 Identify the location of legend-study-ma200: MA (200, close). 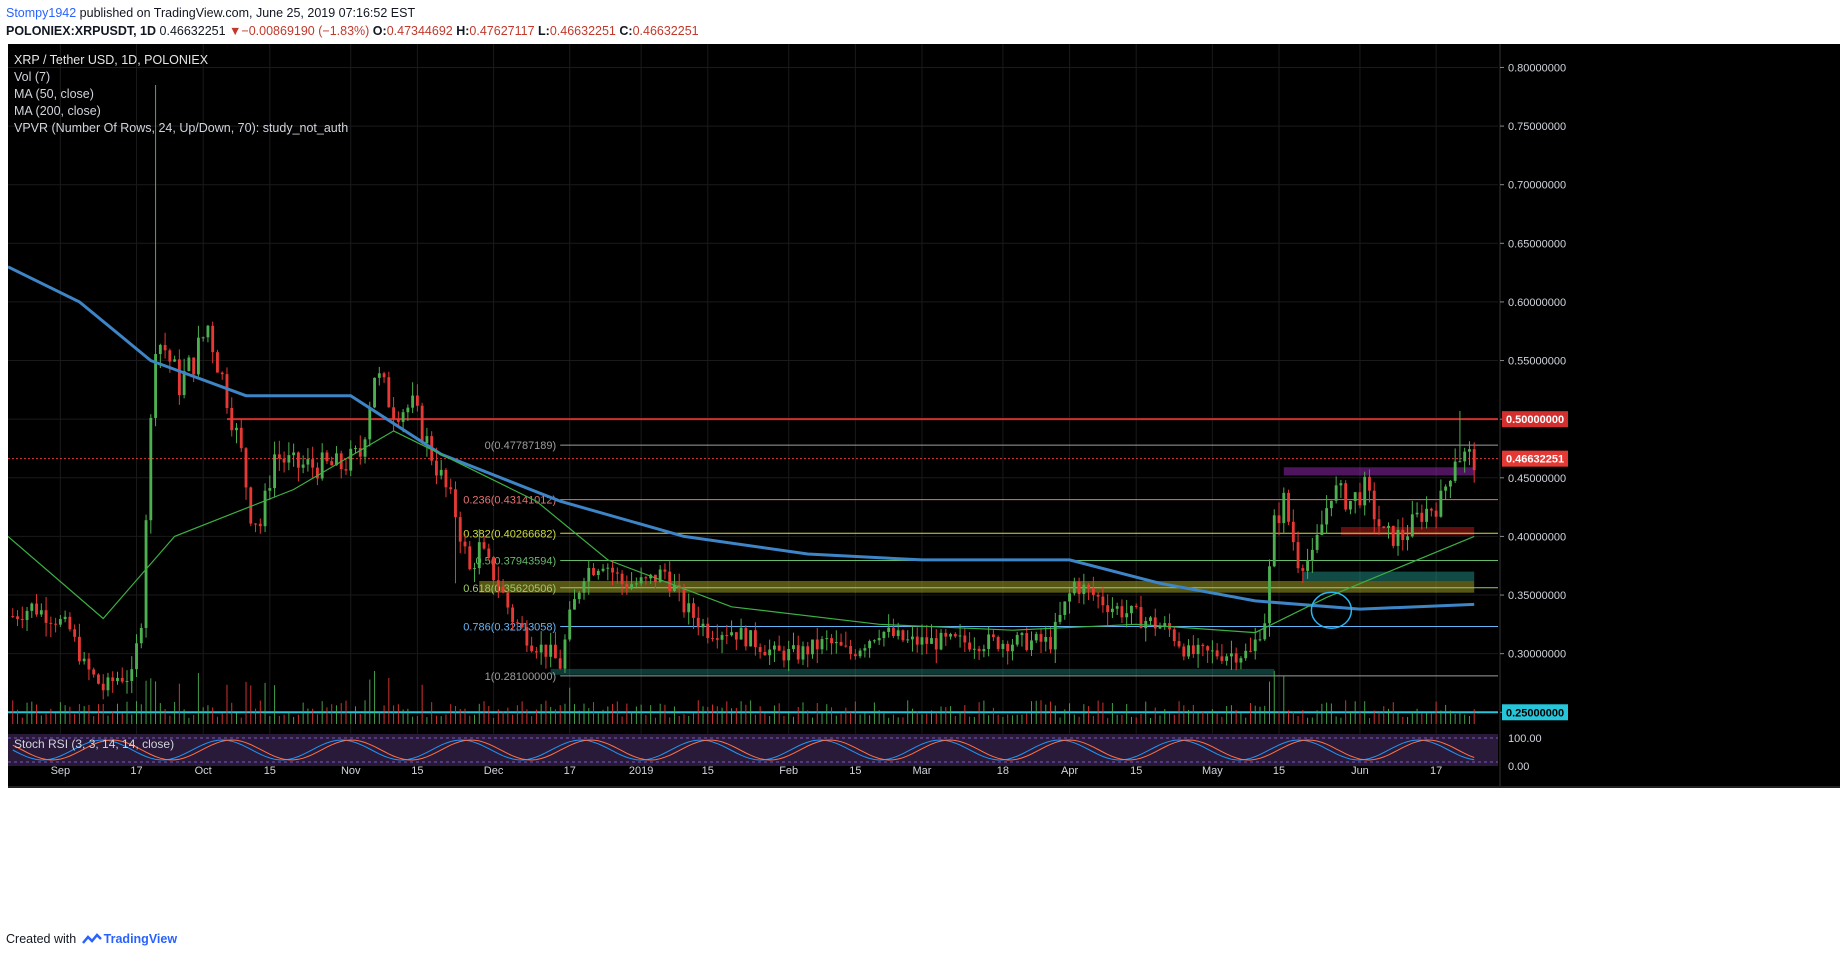
(57, 111).